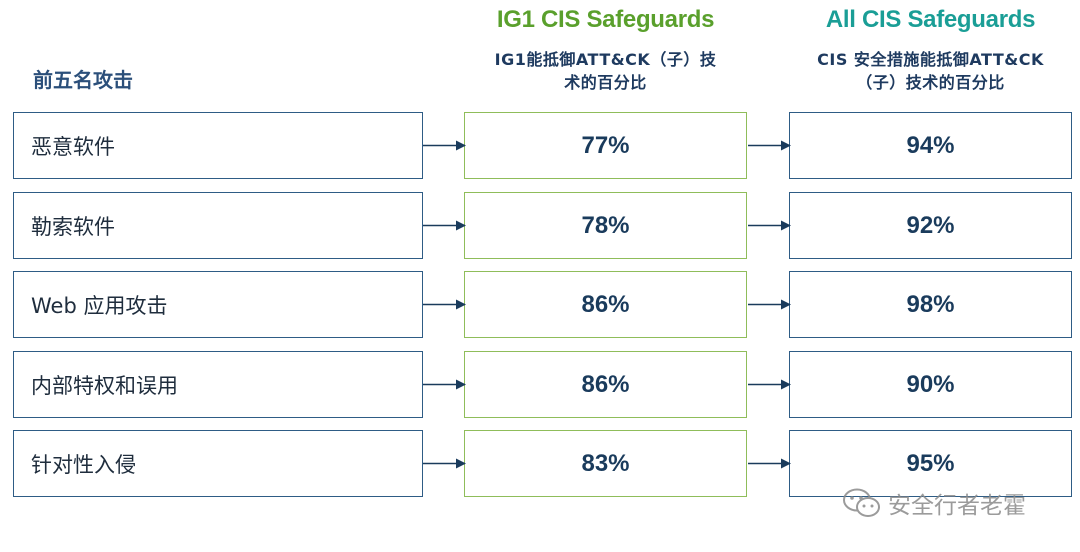  Describe the element at coordinates (73, 226) in the screenshot. I see `attack-label: 勒索软件` at that location.